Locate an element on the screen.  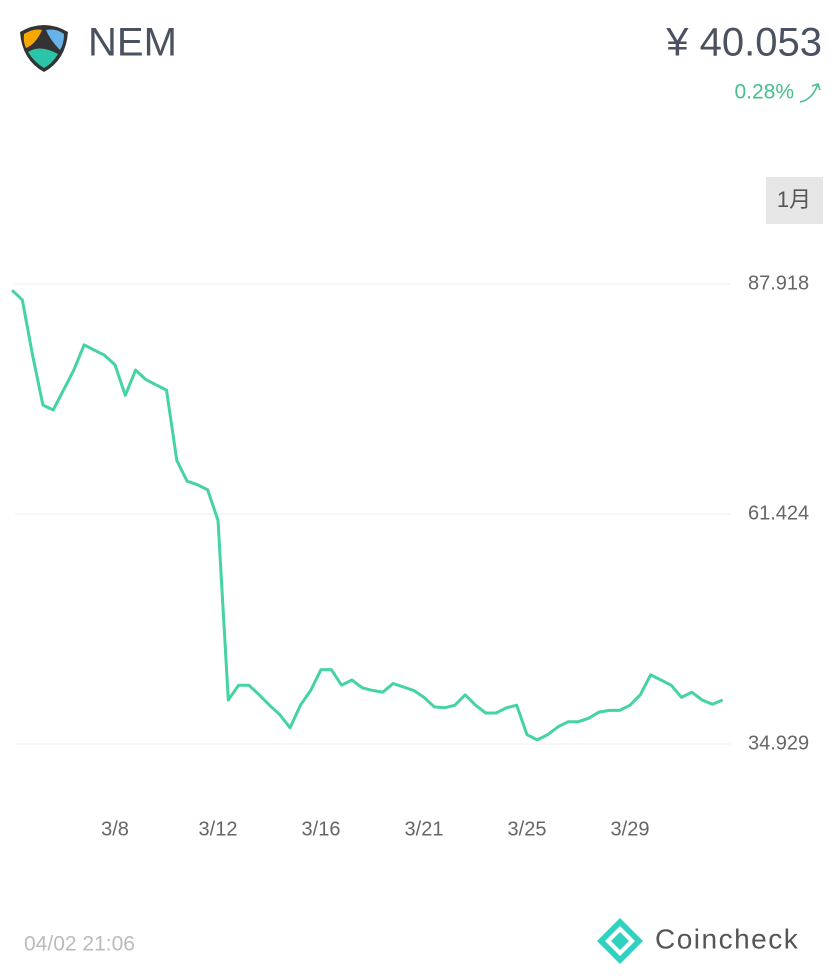
period-button is located at coordinates (794, 200).